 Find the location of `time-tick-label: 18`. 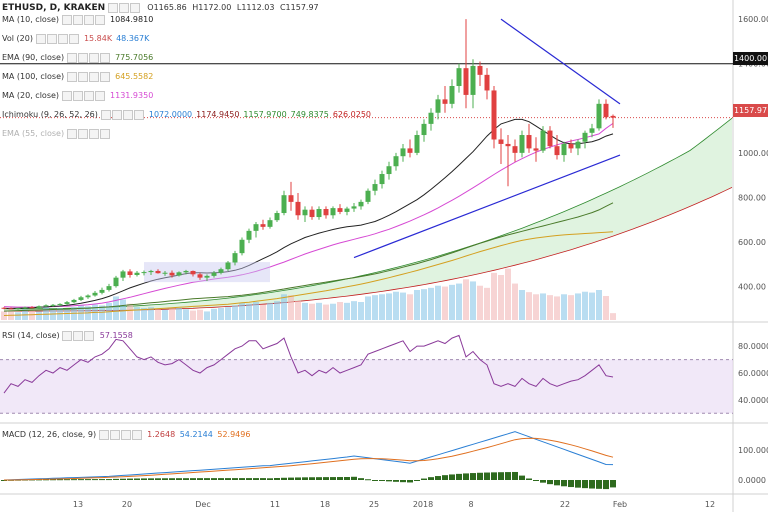

time-tick-label: 18 is located at coordinates (325, 504).